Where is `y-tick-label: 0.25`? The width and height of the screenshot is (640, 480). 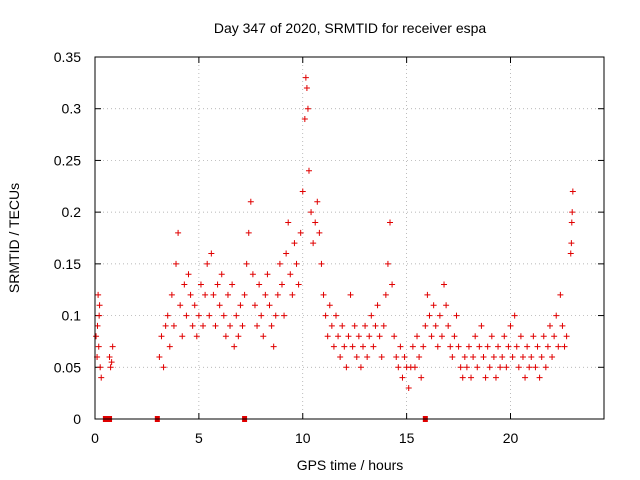
y-tick-label: 0.25 is located at coordinates (67, 160).